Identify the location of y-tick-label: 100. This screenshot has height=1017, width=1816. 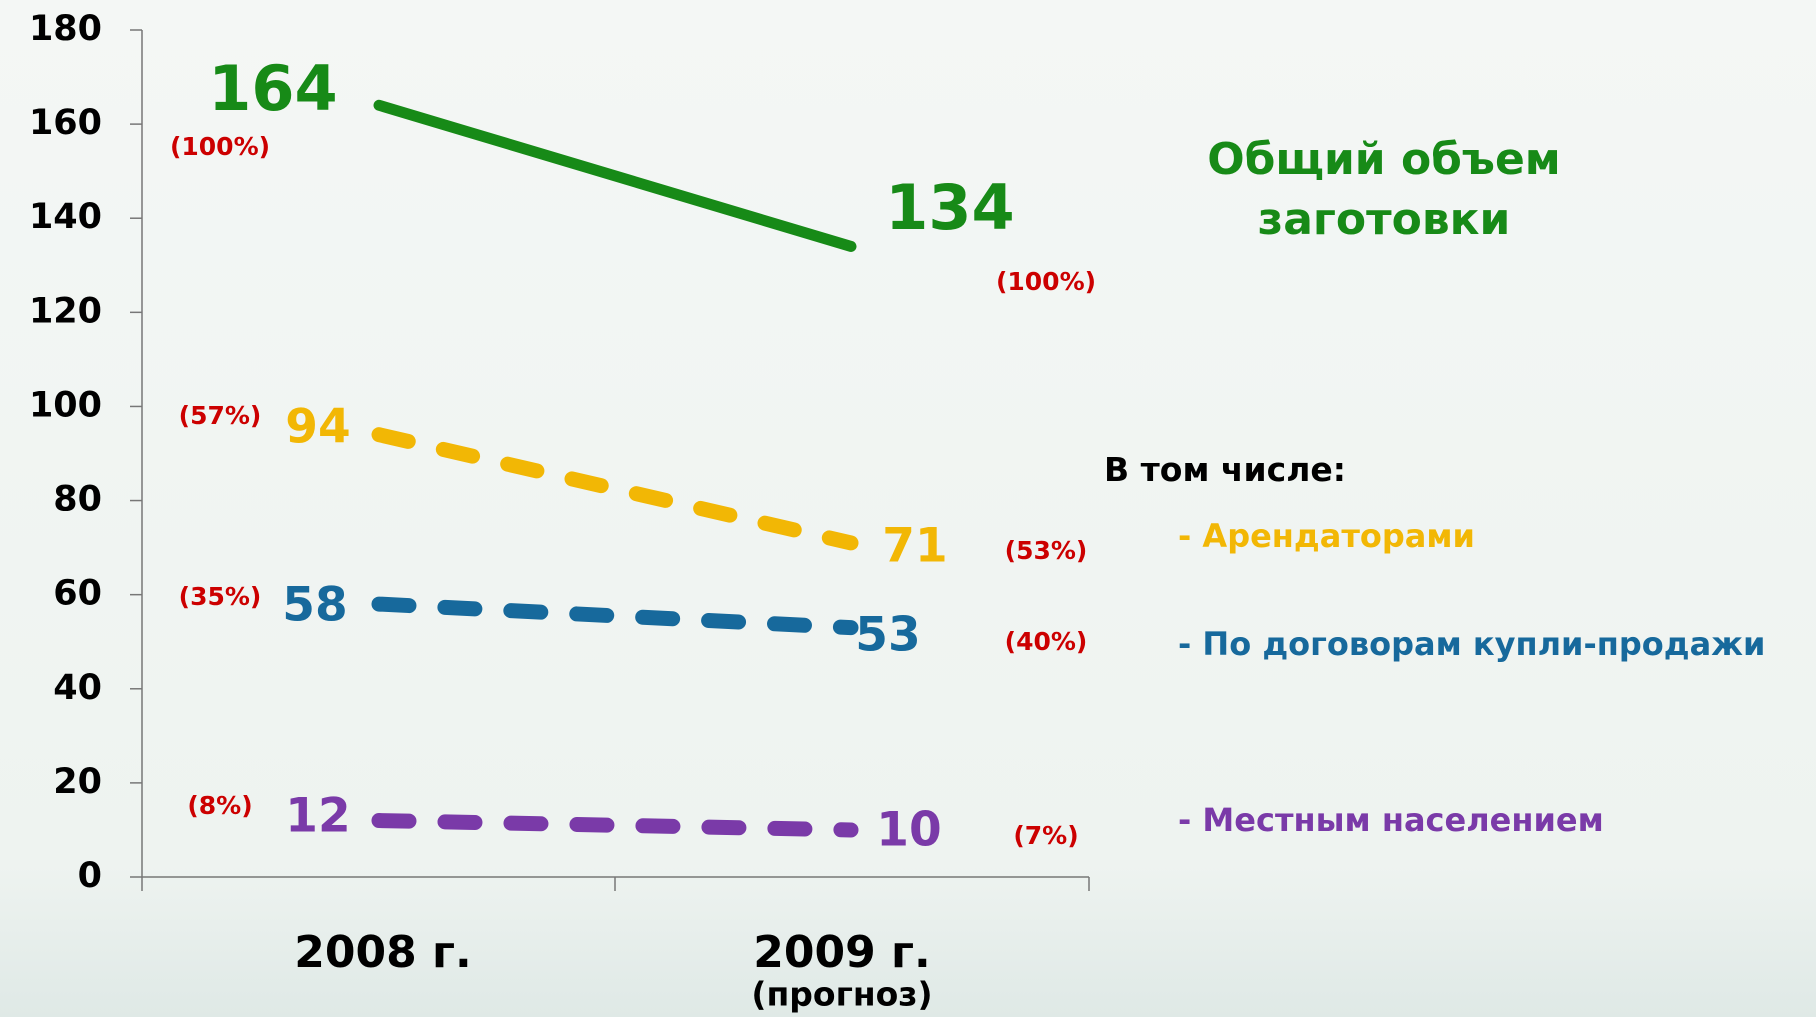
(65, 405).